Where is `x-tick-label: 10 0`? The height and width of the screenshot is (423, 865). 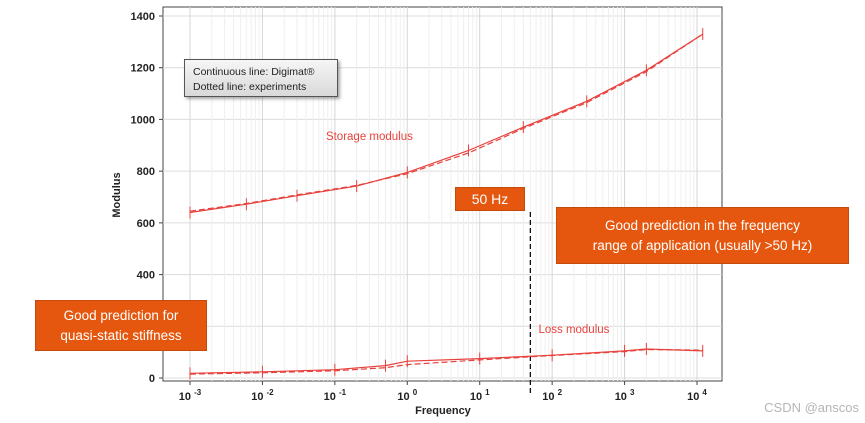 x-tick-label: 10 0 is located at coordinates (407, 395).